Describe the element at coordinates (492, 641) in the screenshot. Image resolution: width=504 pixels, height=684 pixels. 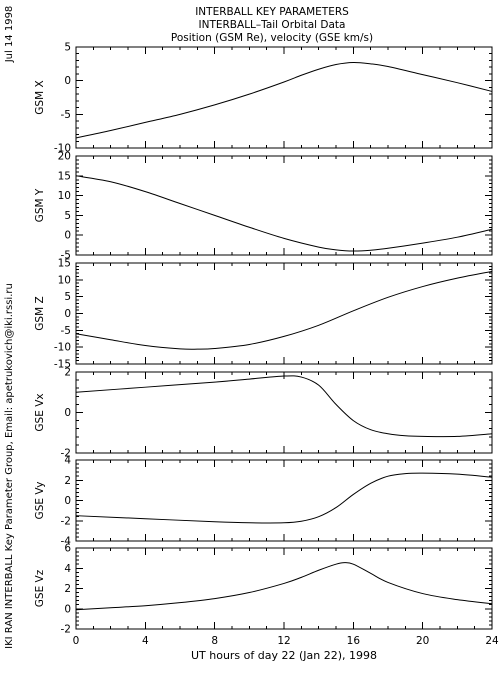
I see `x-tick-label: 24` at that location.